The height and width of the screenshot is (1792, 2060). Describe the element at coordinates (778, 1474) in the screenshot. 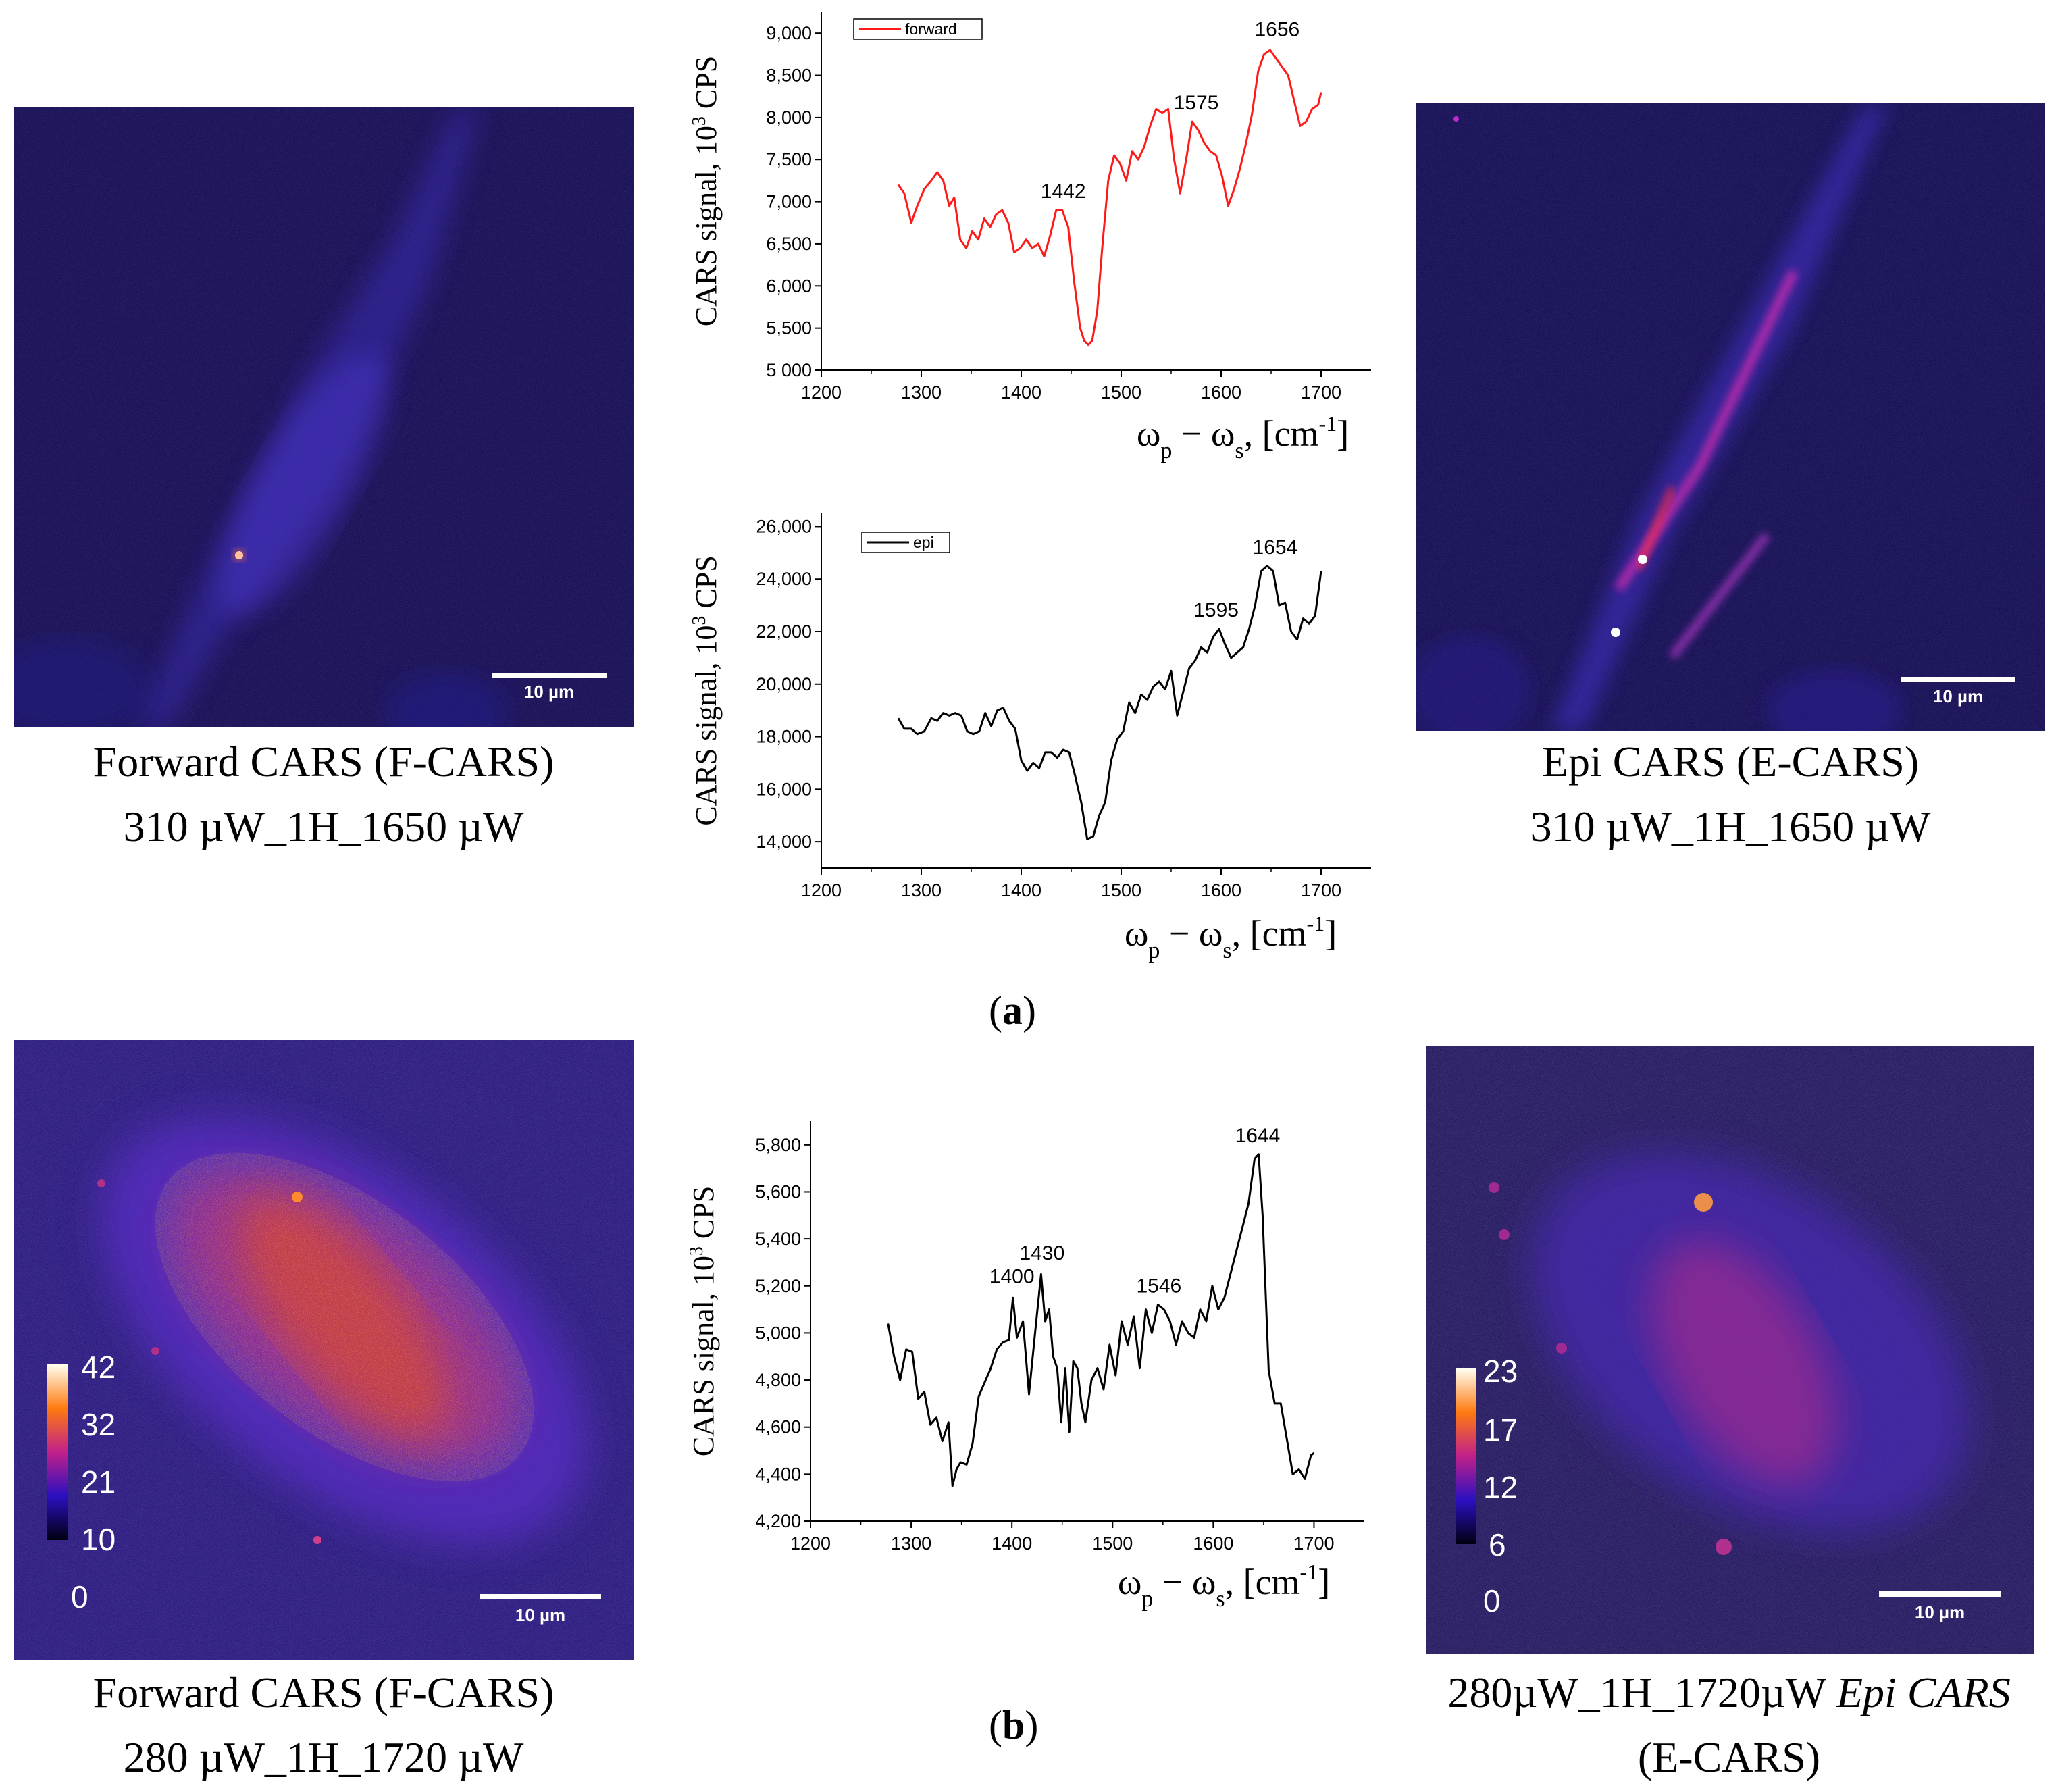

I see `y-tick-label: 4,400` at that location.